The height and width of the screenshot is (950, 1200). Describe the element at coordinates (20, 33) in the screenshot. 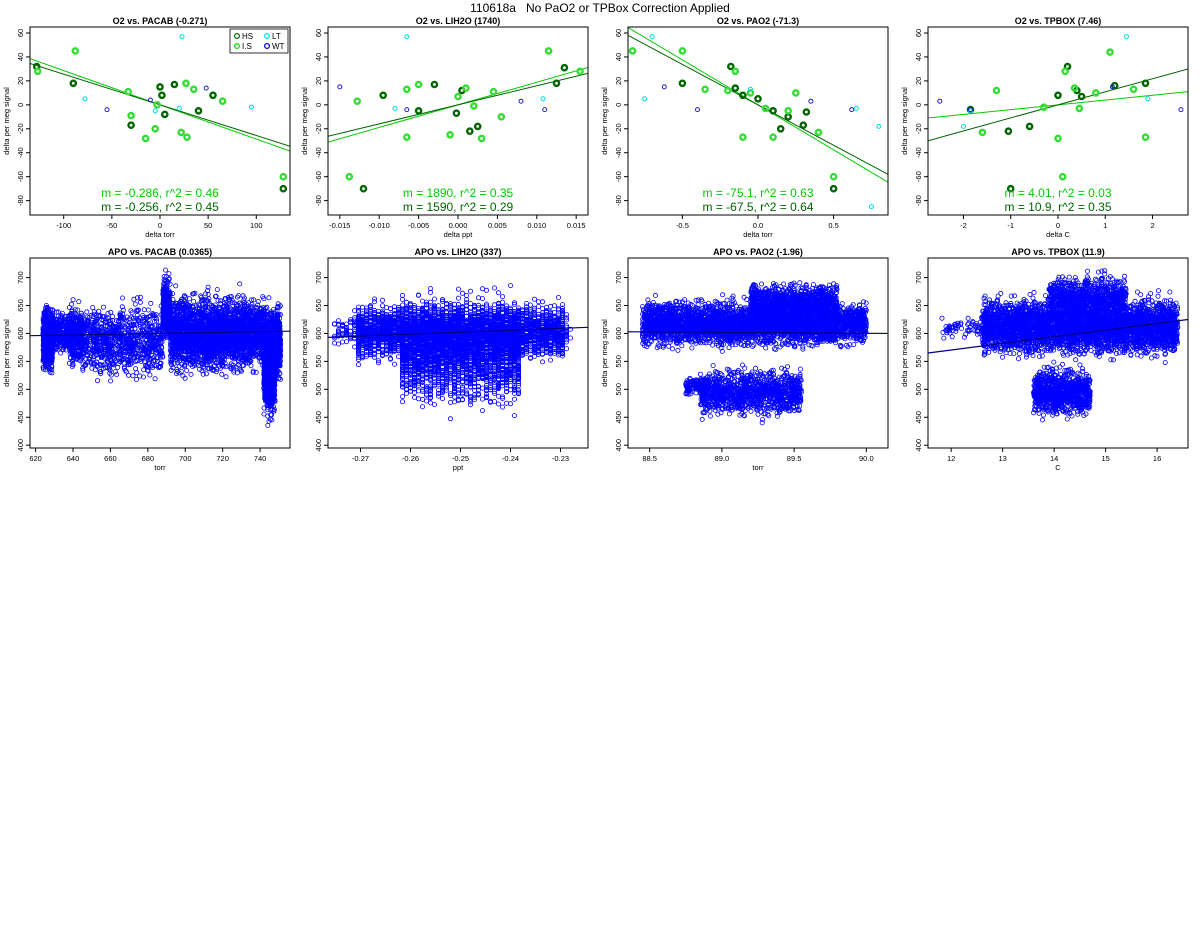

I see `y-tick-label: 60` at that location.